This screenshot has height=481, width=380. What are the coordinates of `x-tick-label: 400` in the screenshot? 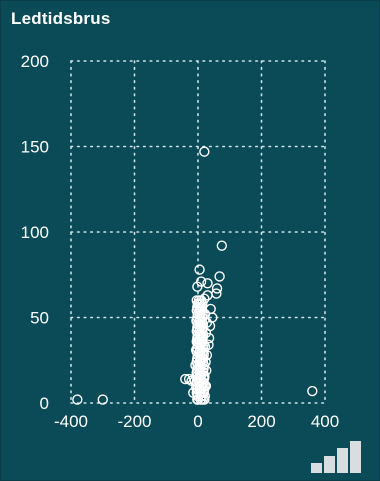 It's located at (325, 421).